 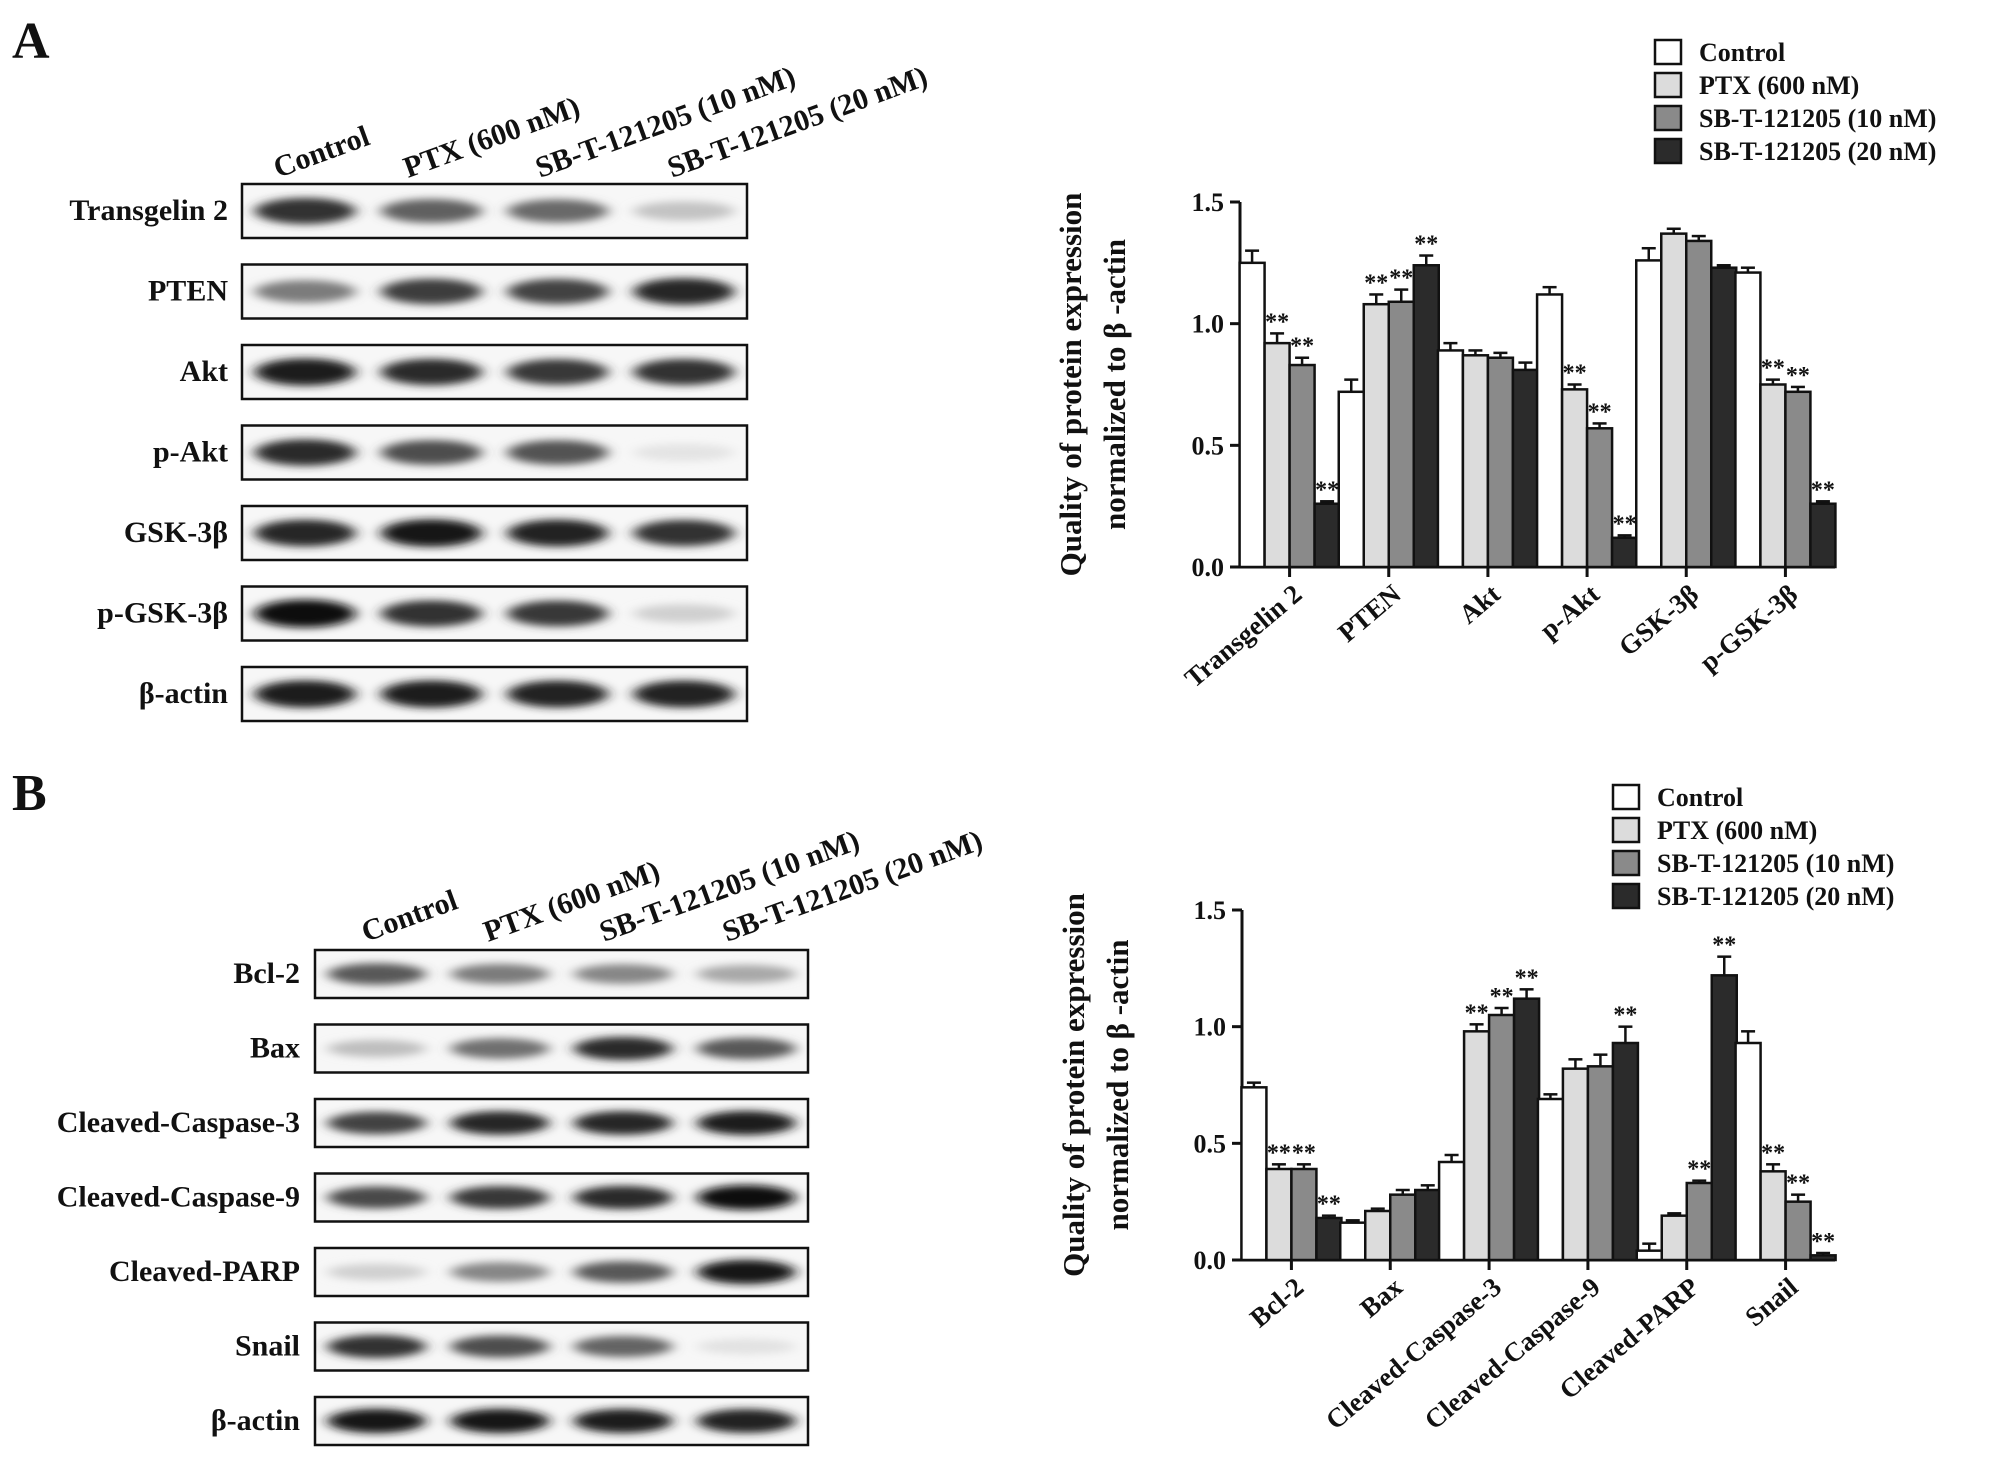 I want to click on lane-label: Control, so click(x=321, y=152).